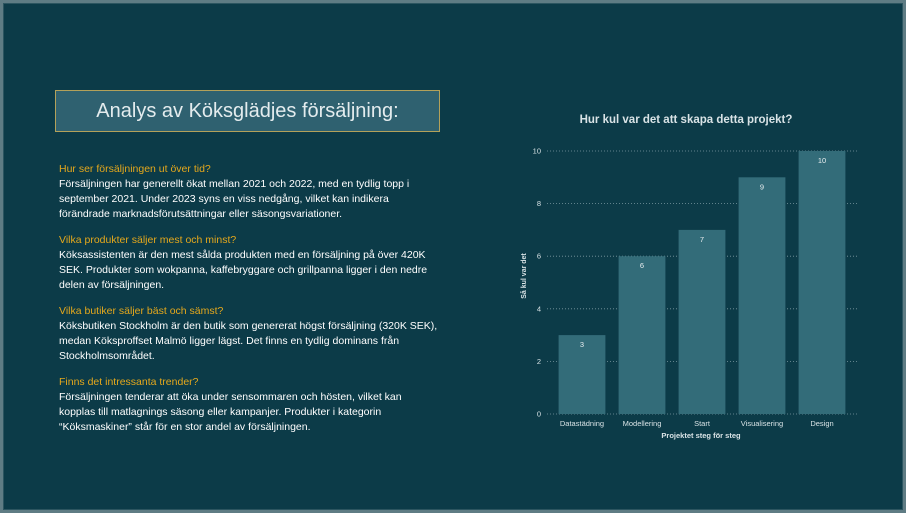 The image size is (906, 513). I want to click on y-tick-label: 8, so click(539, 203).